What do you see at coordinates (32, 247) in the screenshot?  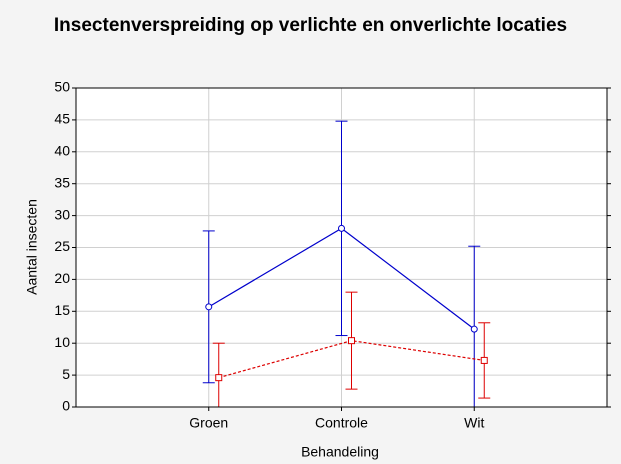 I see `y-axis-label: Aantal insecten` at bounding box center [32, 247].